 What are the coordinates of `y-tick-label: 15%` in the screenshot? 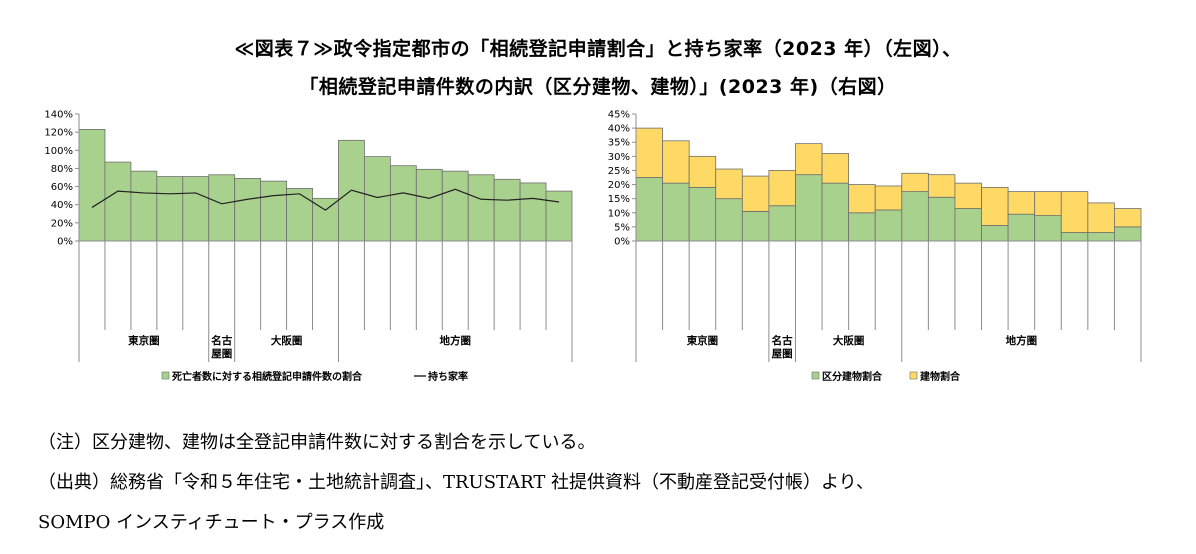 It's located at (619, 199).